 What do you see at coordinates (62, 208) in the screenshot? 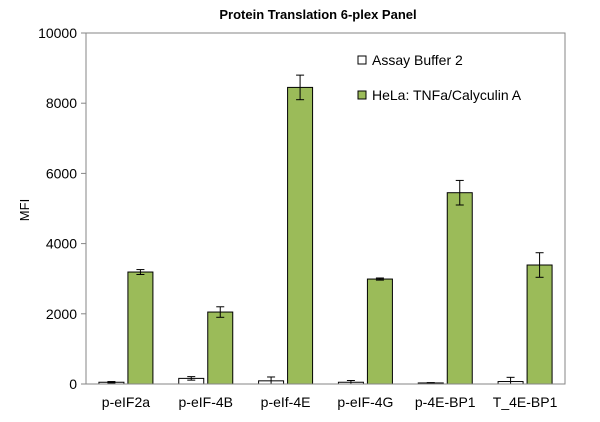
I see `y-axis: 0 2000 4000 6000 8000 10000` at bounding box center [62, 208].